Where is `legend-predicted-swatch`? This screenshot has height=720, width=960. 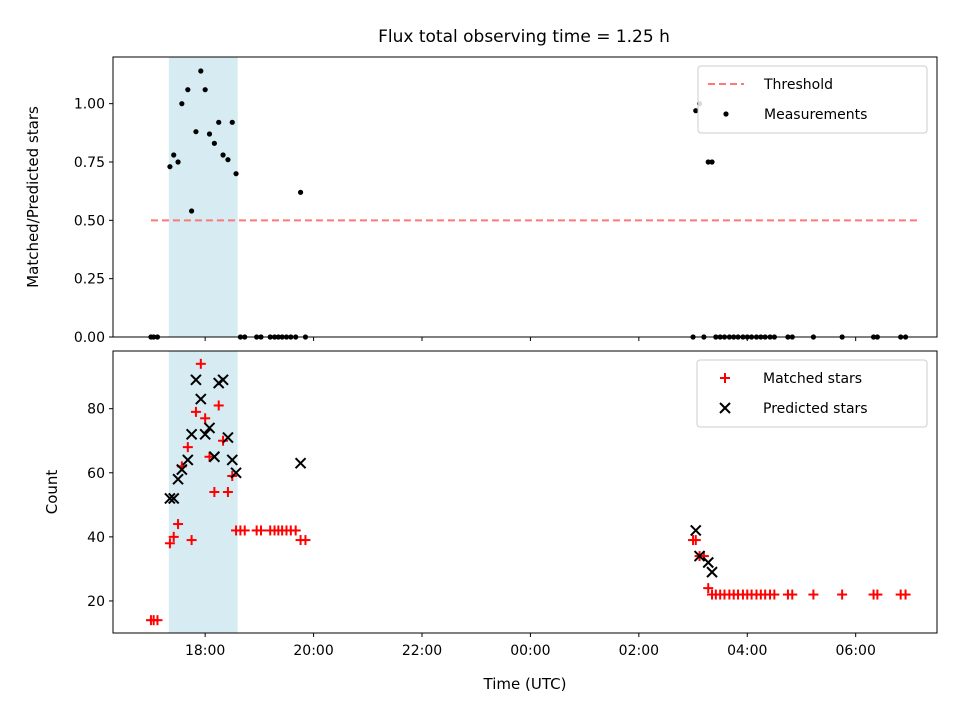
legend-predicted-swatch is located at coordinates (725, 408).